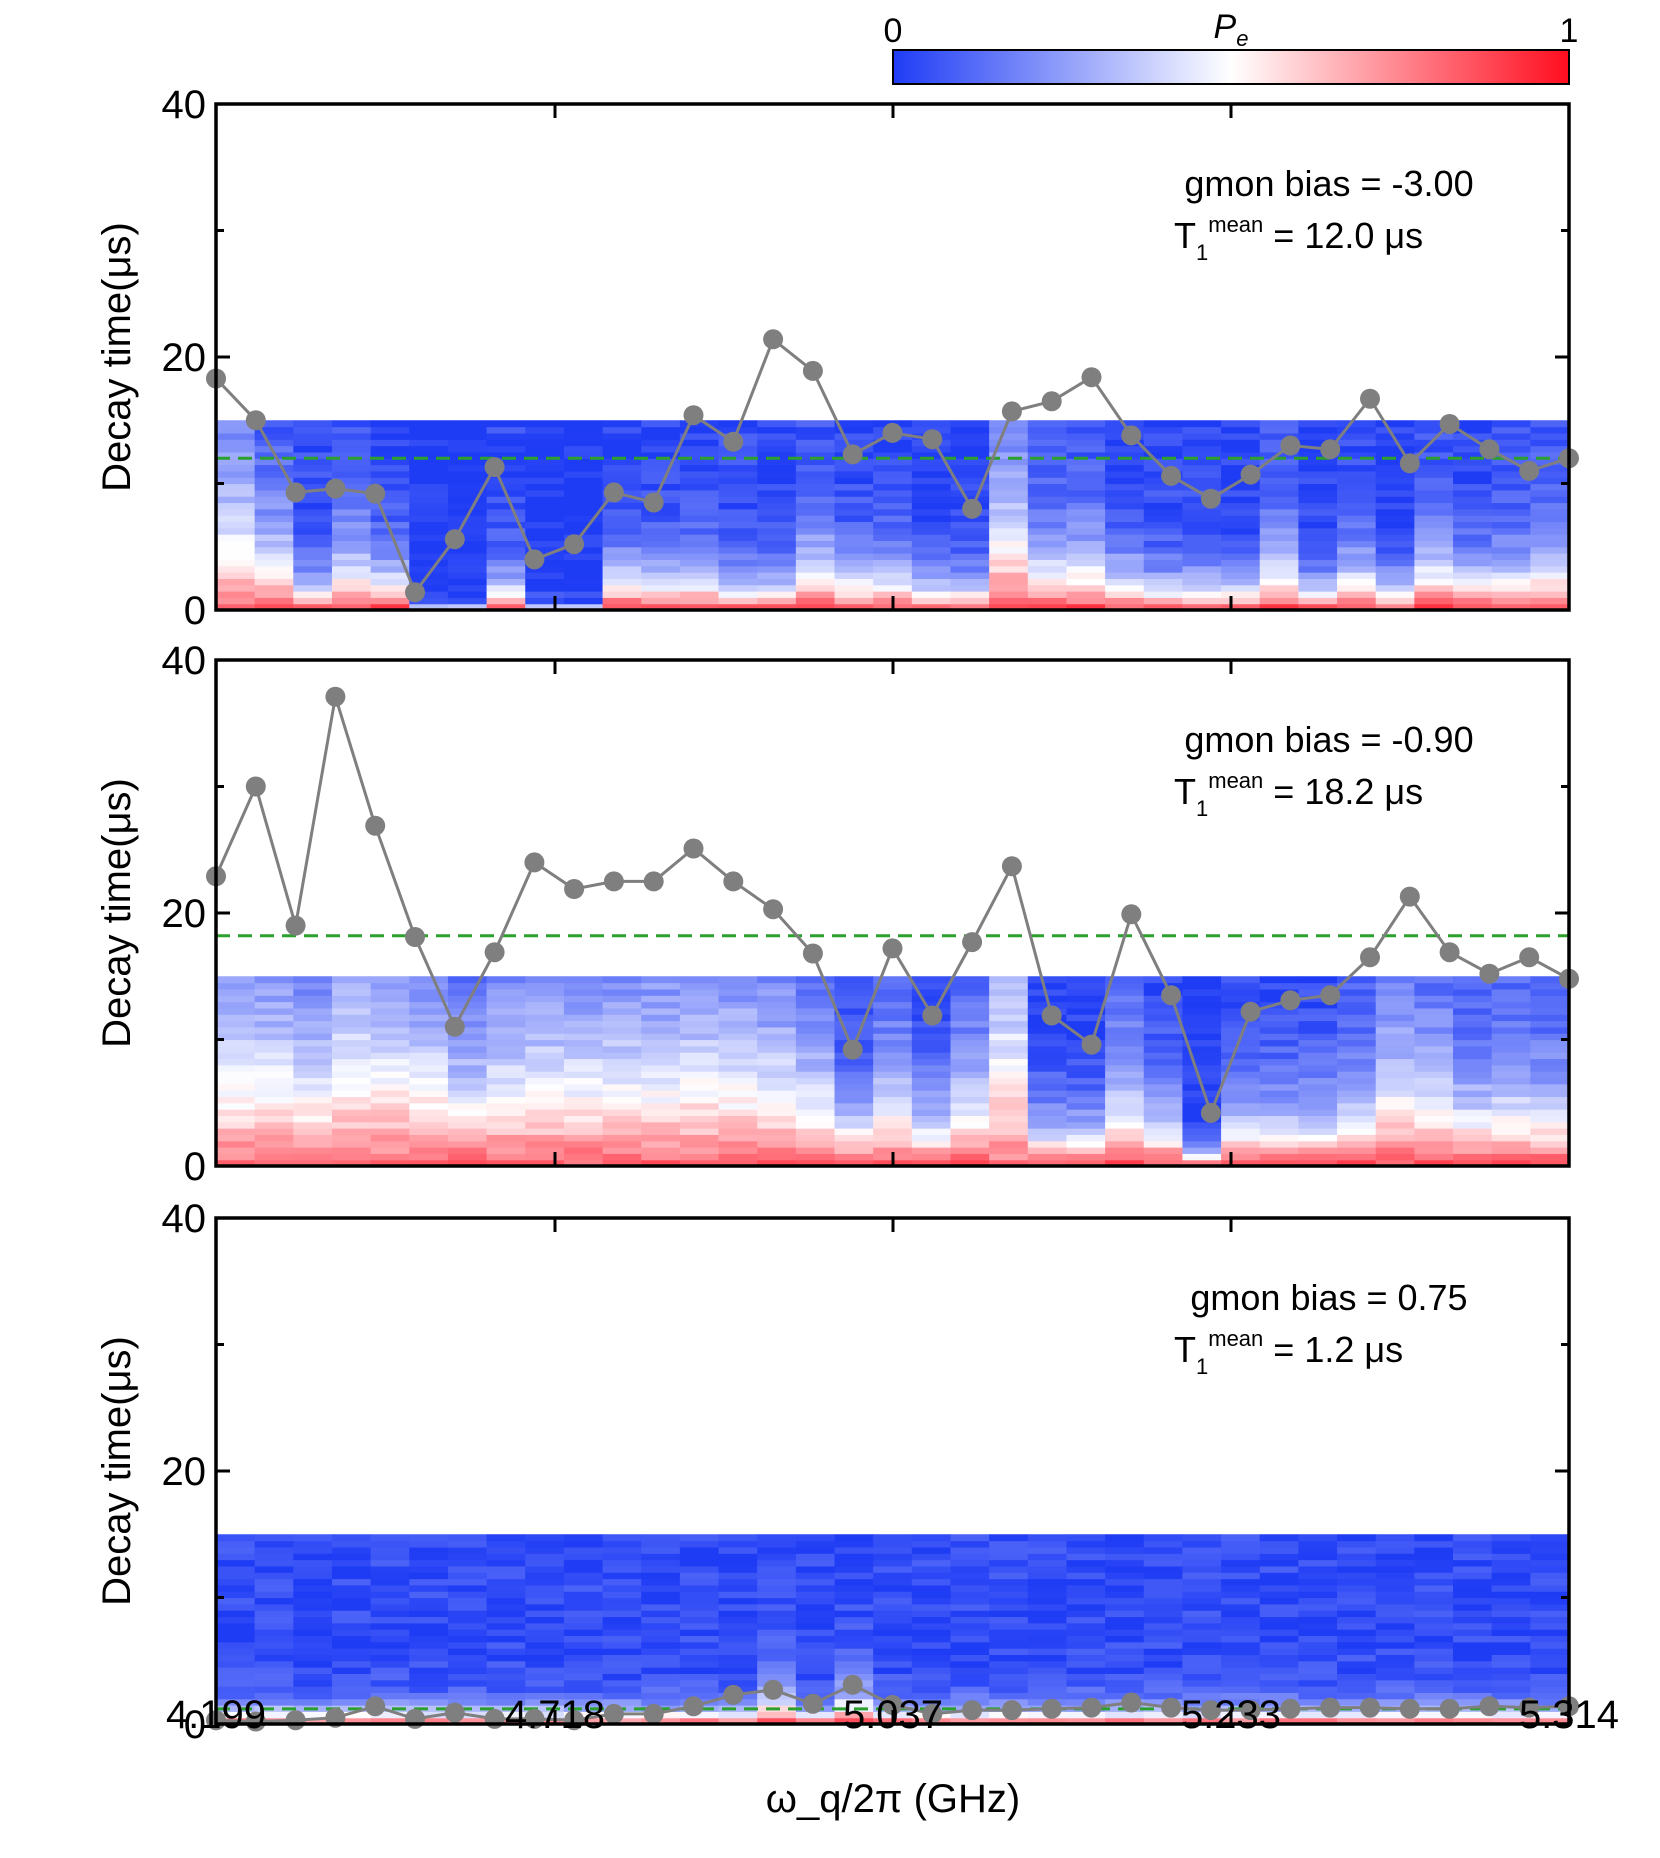 Image resolution: width=1660 pixels, height=1858 pixels. I want to click on x-tick-label-3: 5.233, so click(1231, 1715).